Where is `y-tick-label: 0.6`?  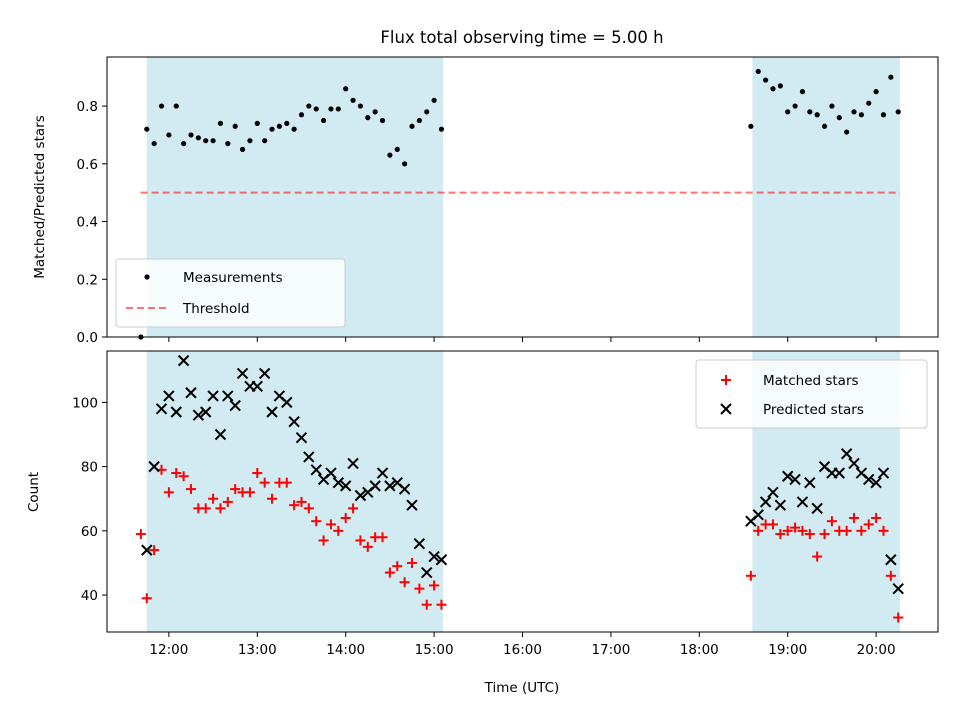
y-tick-label: 0.6 is located at coordinates (87, 165).